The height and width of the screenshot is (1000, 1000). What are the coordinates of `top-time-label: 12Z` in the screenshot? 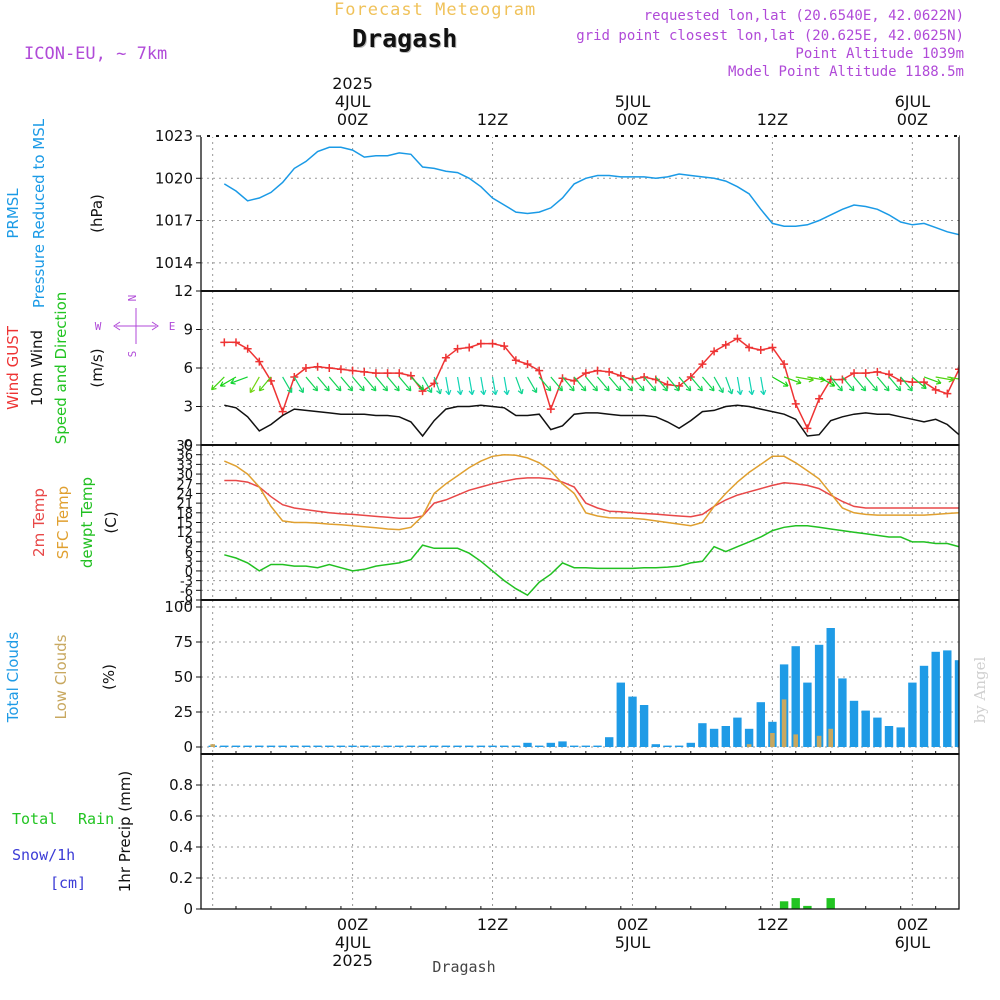 It's located at (492, 119).